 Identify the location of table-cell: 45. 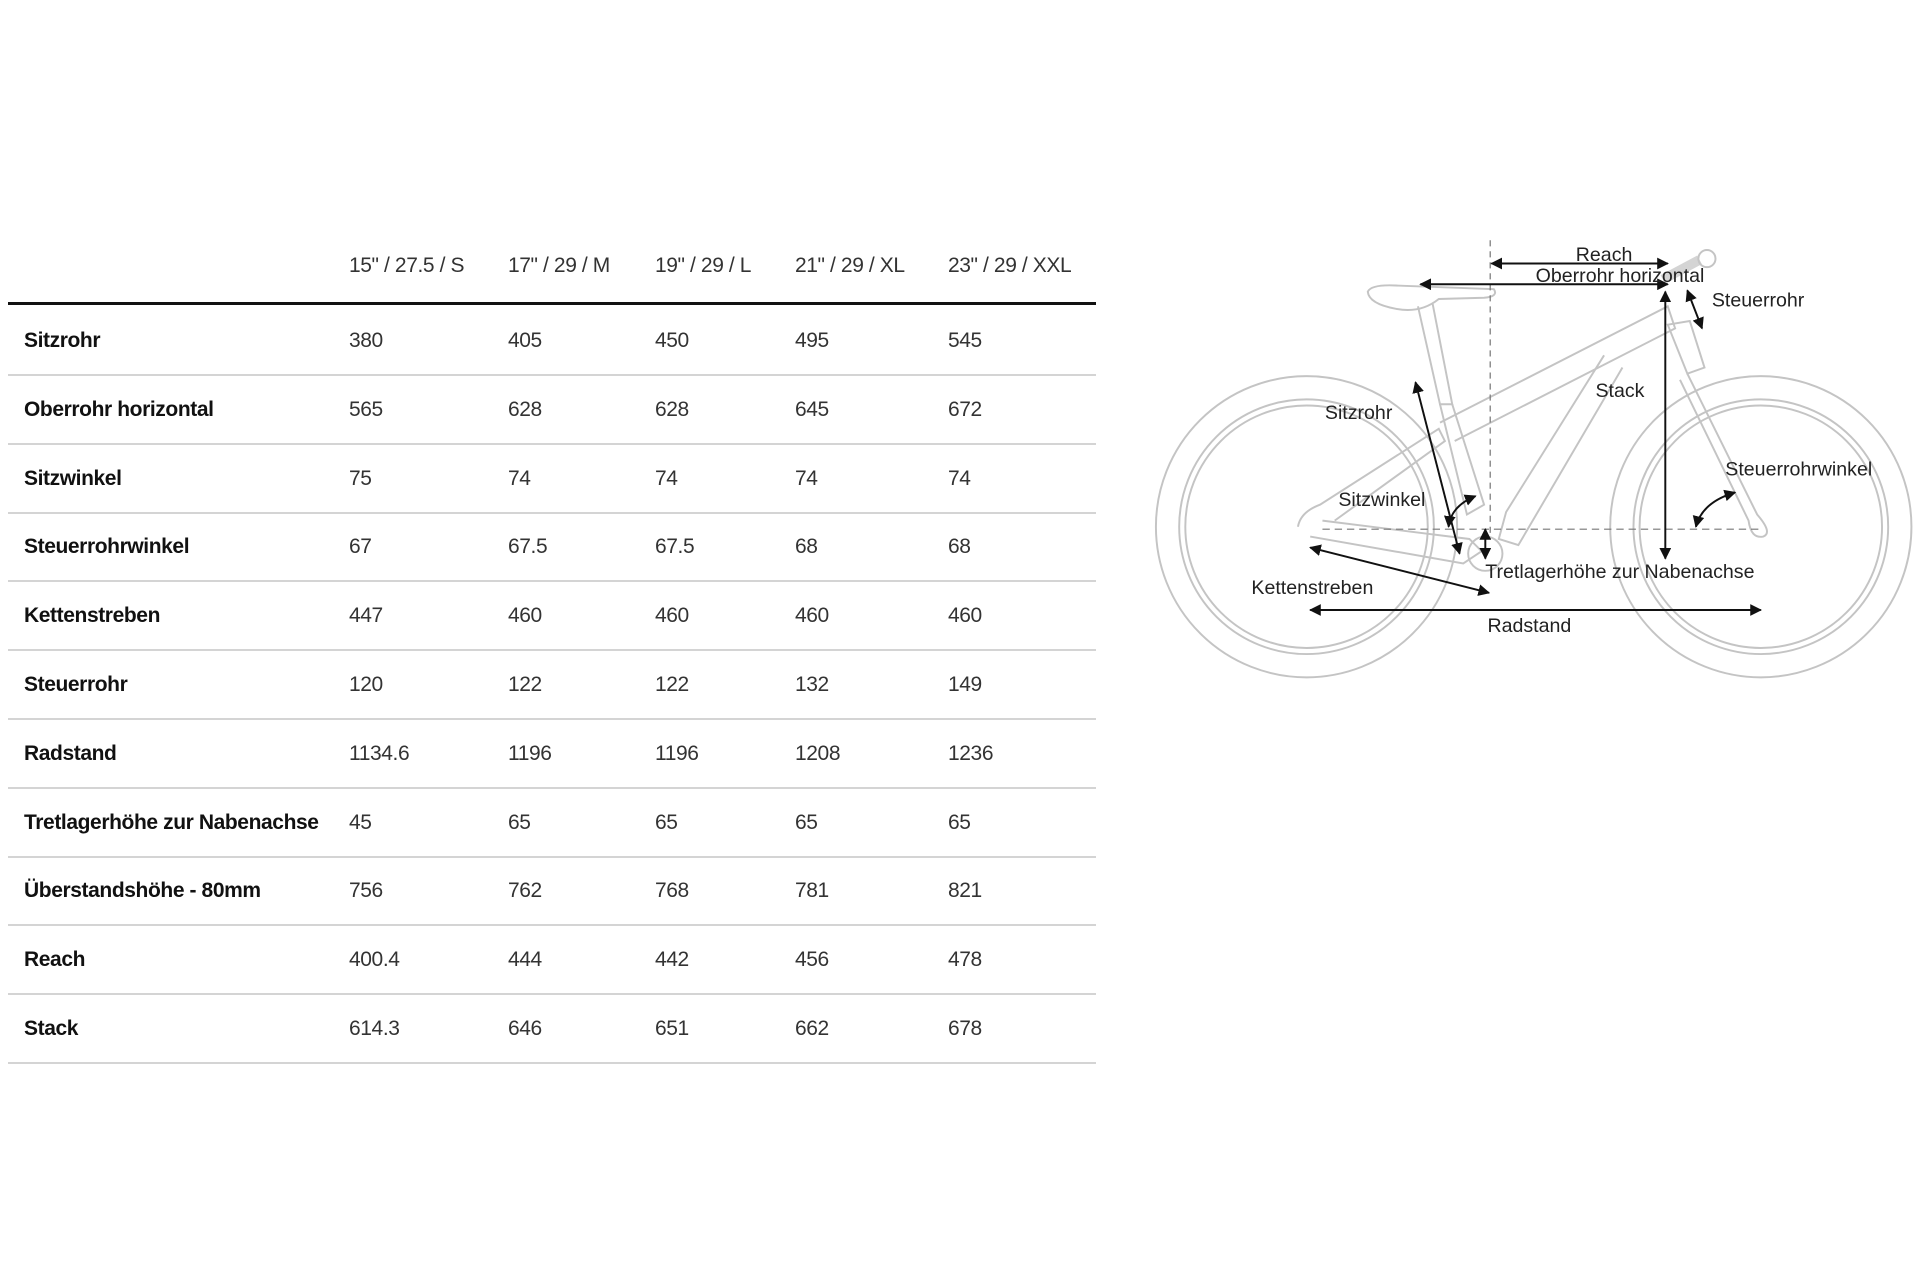
(360, 822).